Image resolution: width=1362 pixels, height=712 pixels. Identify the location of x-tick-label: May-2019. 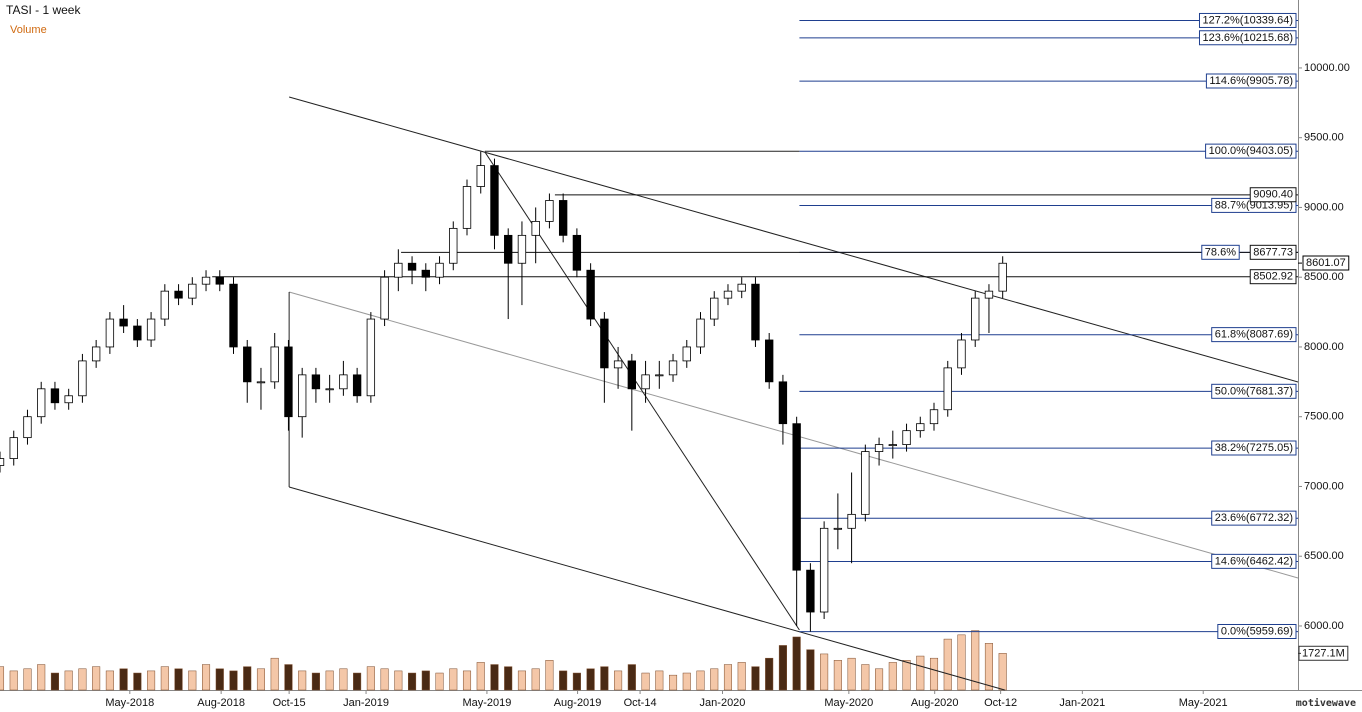
(486, 703).